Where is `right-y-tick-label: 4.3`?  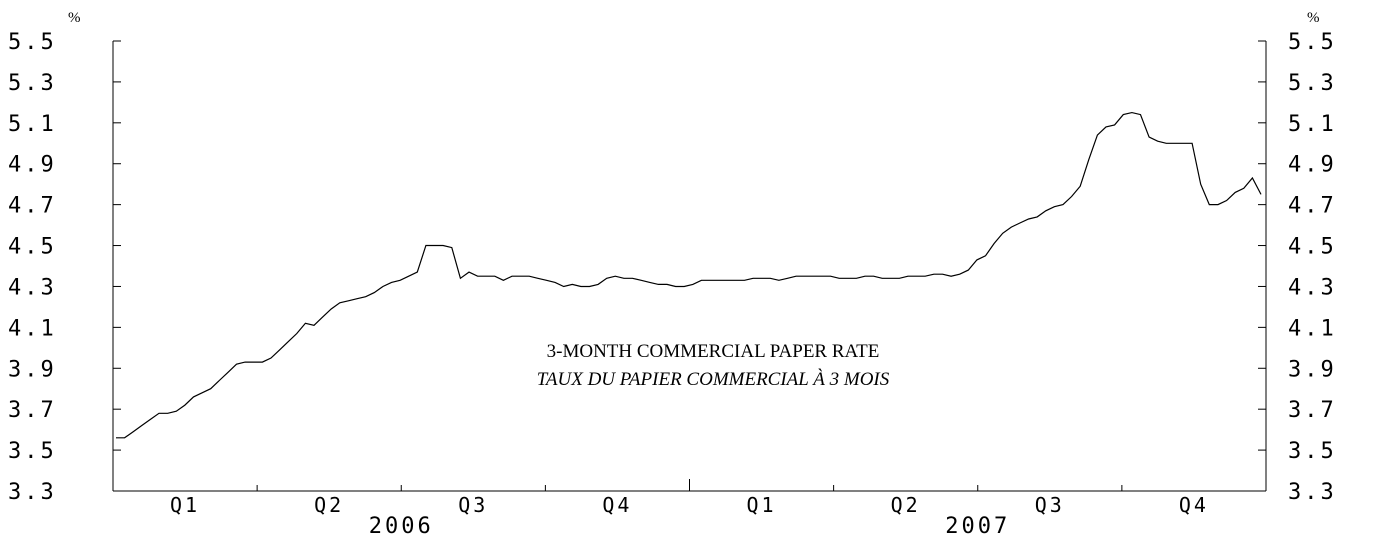
right-y-tick-label: 4.3 is located at coordinates (1312, 287).